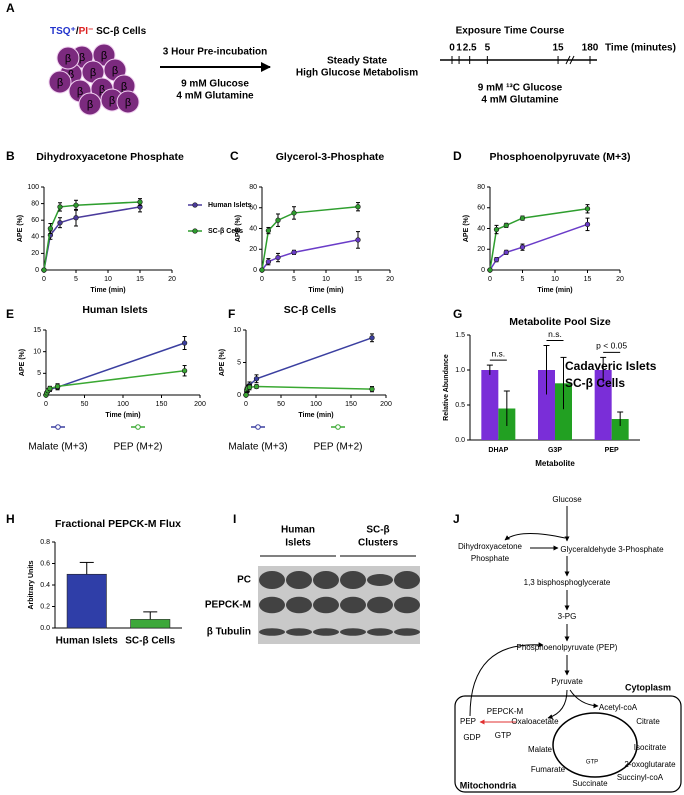 This screenshot has height=795, width=684. What do you see at coordinates (490, 558) in the screenshot?
I see `pathway-node: Phosphate` at bounding box center [490, 558].